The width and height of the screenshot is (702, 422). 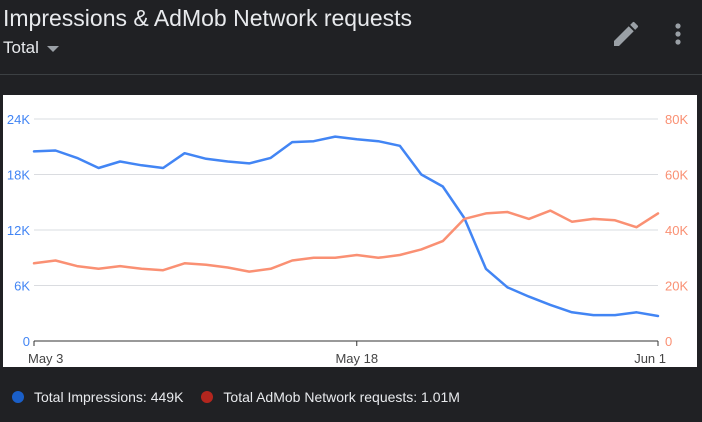 I want to click on more-vert-icon, so click(x=678, y=34).